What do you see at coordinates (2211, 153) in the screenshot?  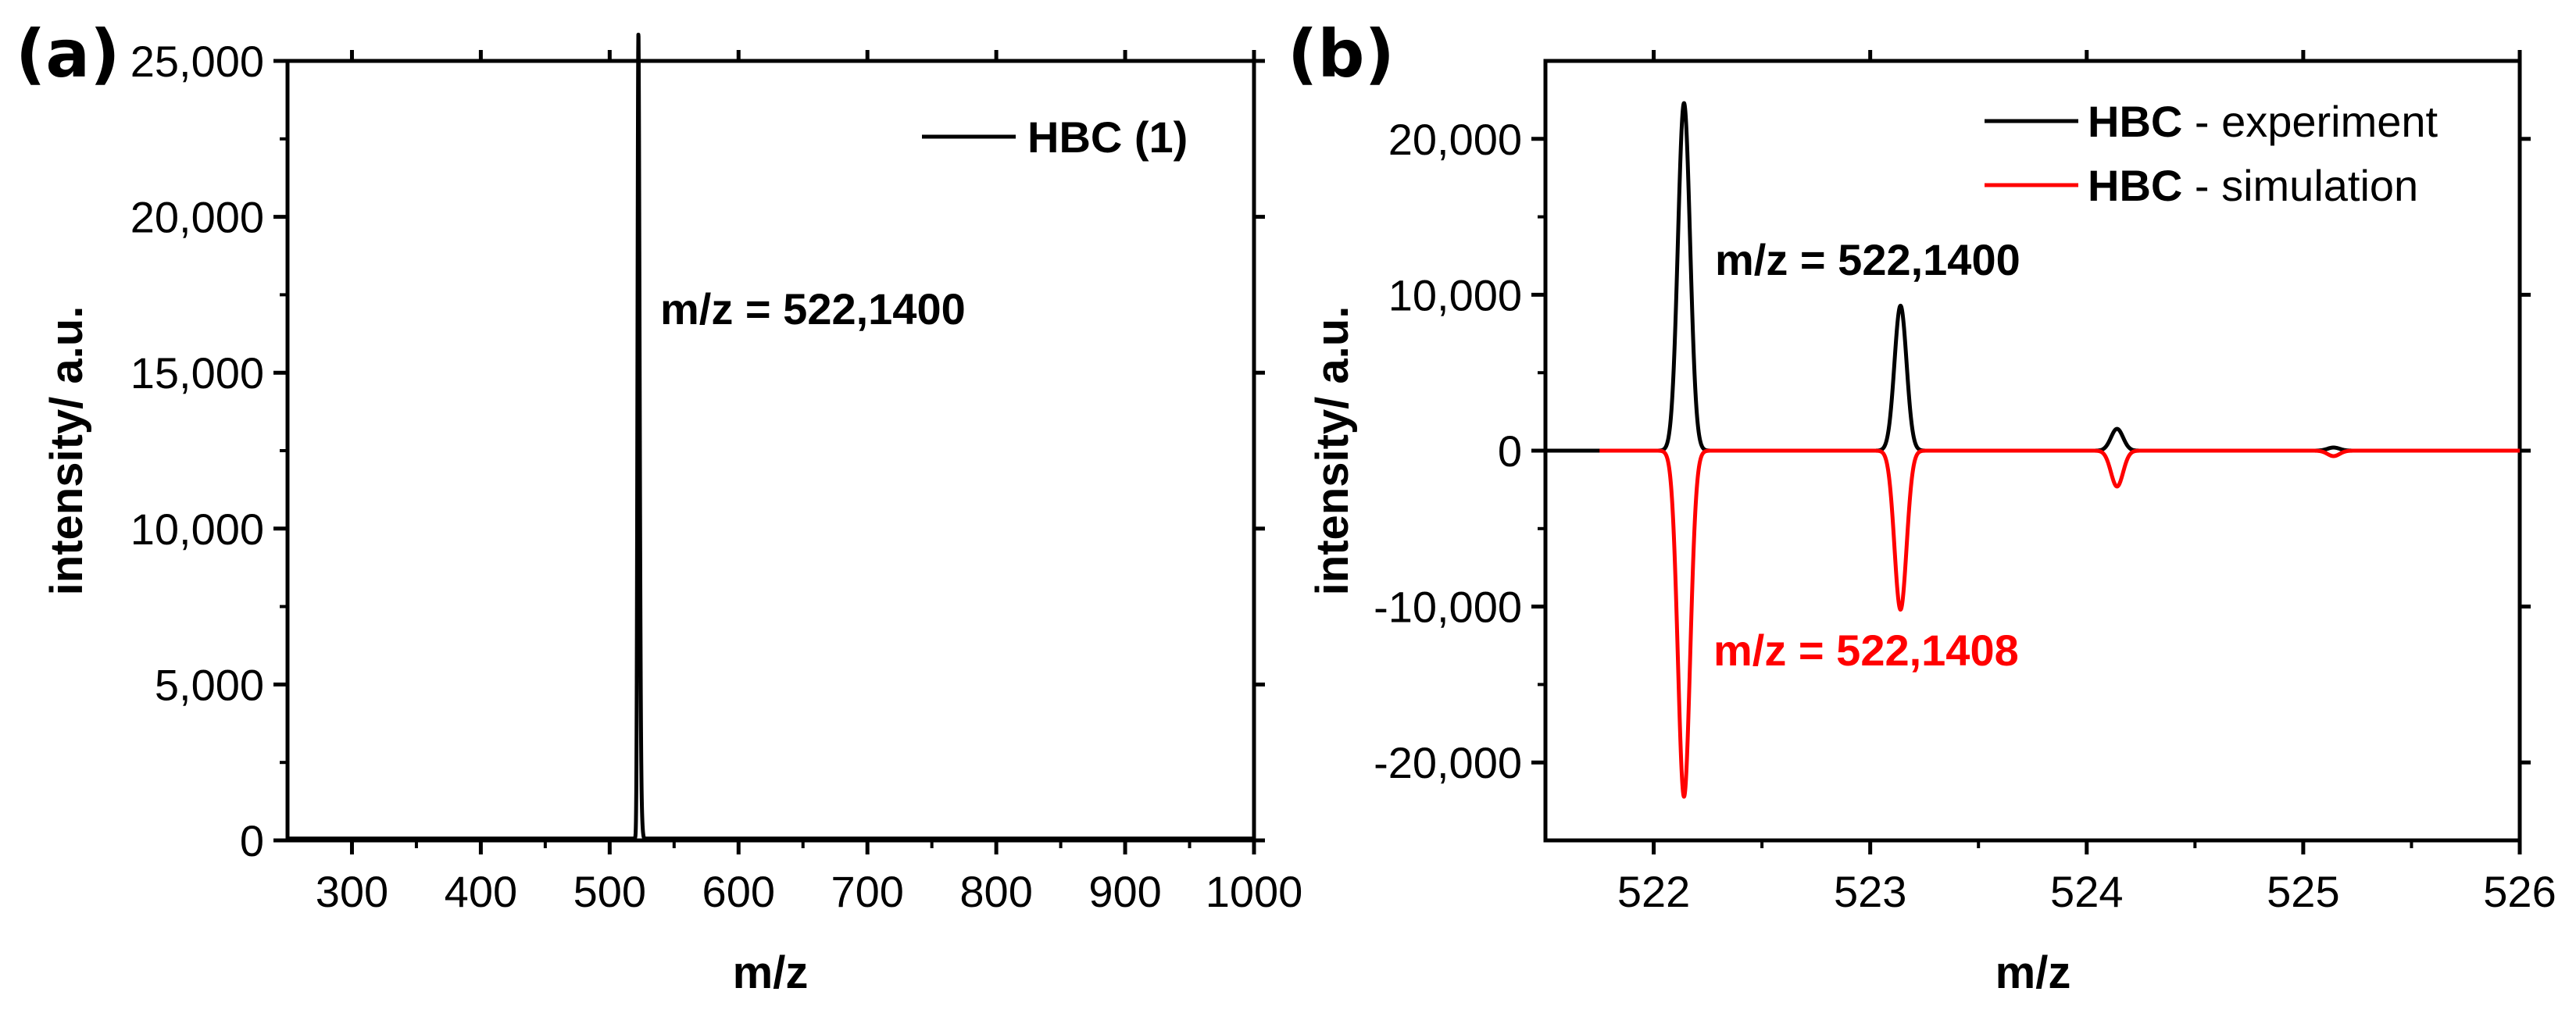 I see `panel-b-legend: HBC - experiment HBC - simulation` at bounding box center [2211, 153].